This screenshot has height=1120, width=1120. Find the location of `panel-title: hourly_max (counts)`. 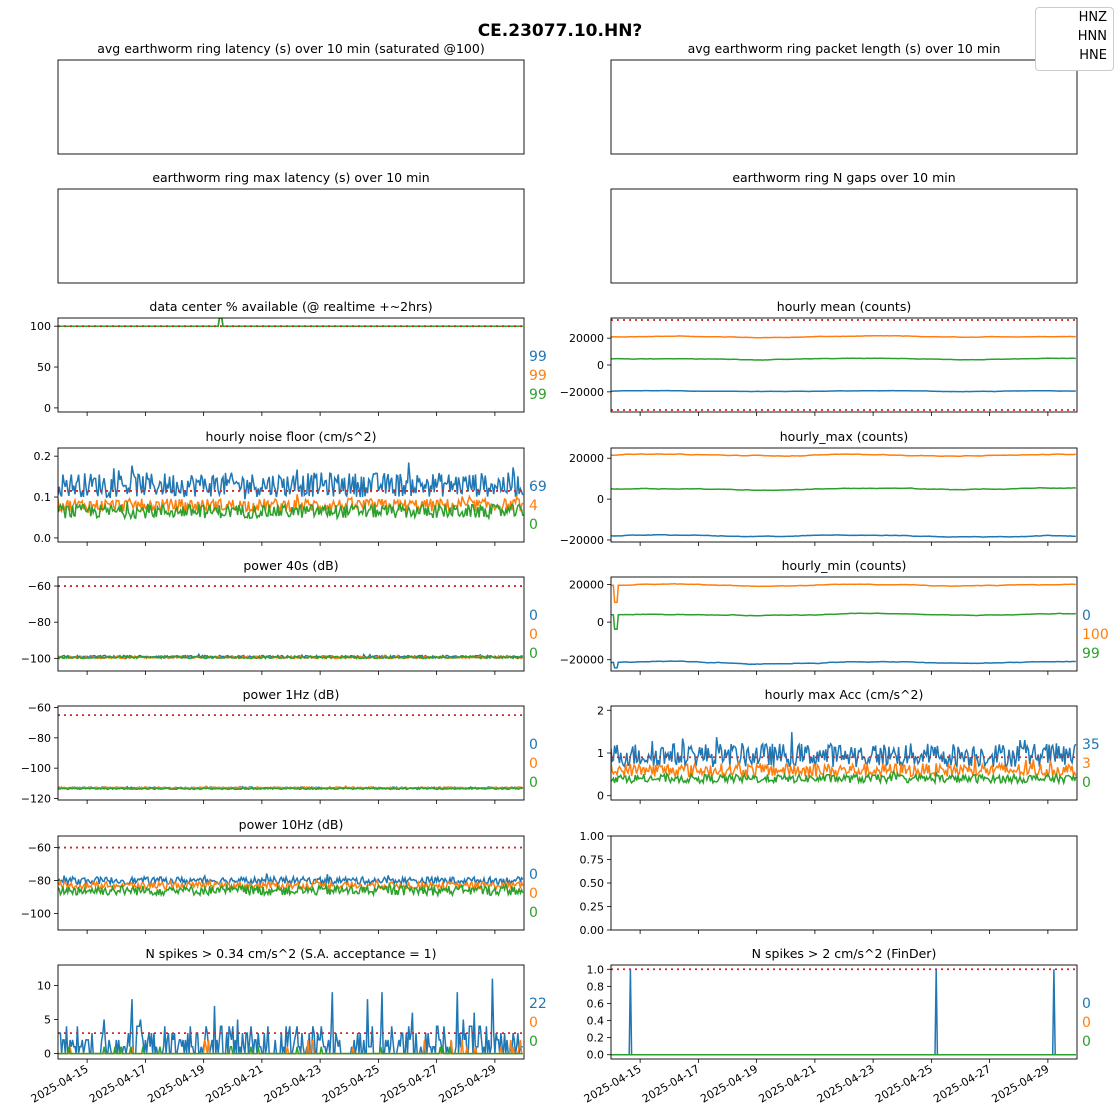

panel-title: hourly_max (counts) is located at coordinates (844, 436).